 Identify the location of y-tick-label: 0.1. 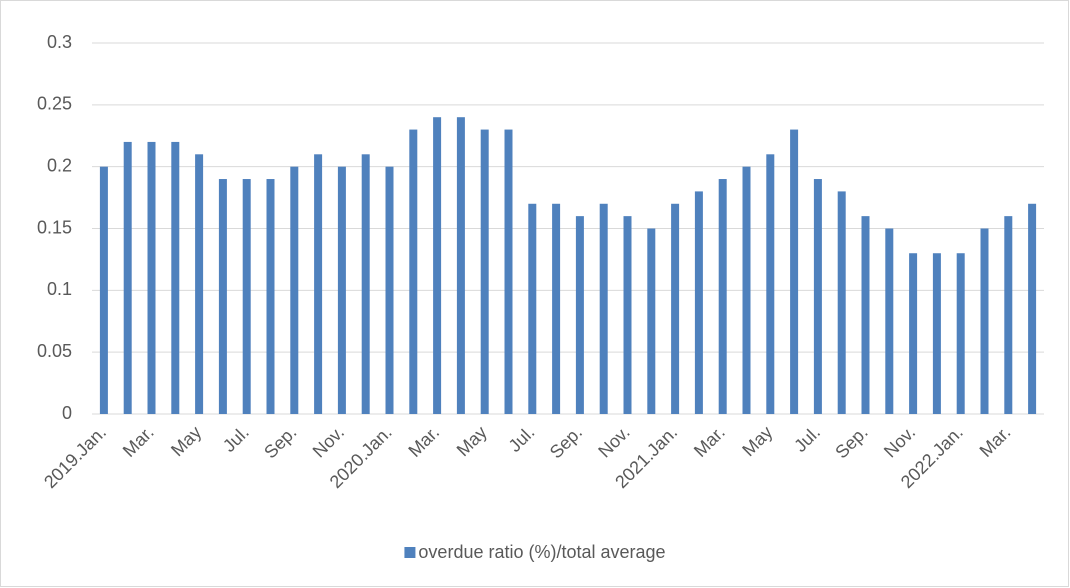
(59, 289).